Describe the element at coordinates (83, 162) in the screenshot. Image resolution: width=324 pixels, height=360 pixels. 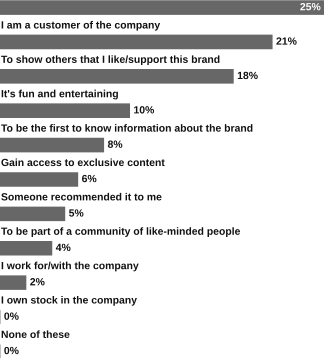
I see `y-tick-label: Gain access to exclusive content` at that location.